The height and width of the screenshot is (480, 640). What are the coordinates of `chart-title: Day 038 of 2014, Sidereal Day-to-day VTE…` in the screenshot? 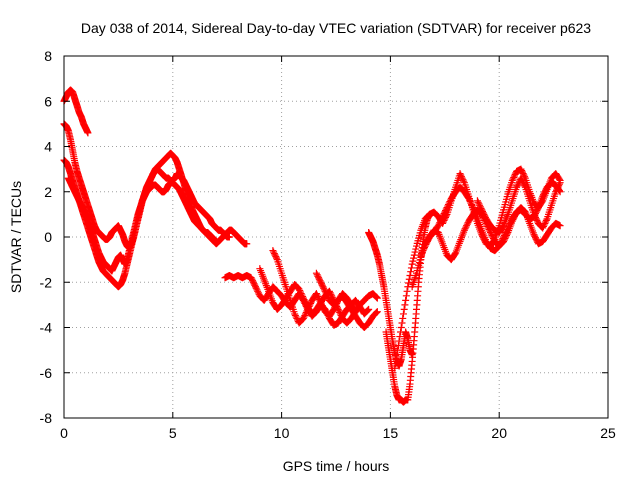 It's located at (336, 28).